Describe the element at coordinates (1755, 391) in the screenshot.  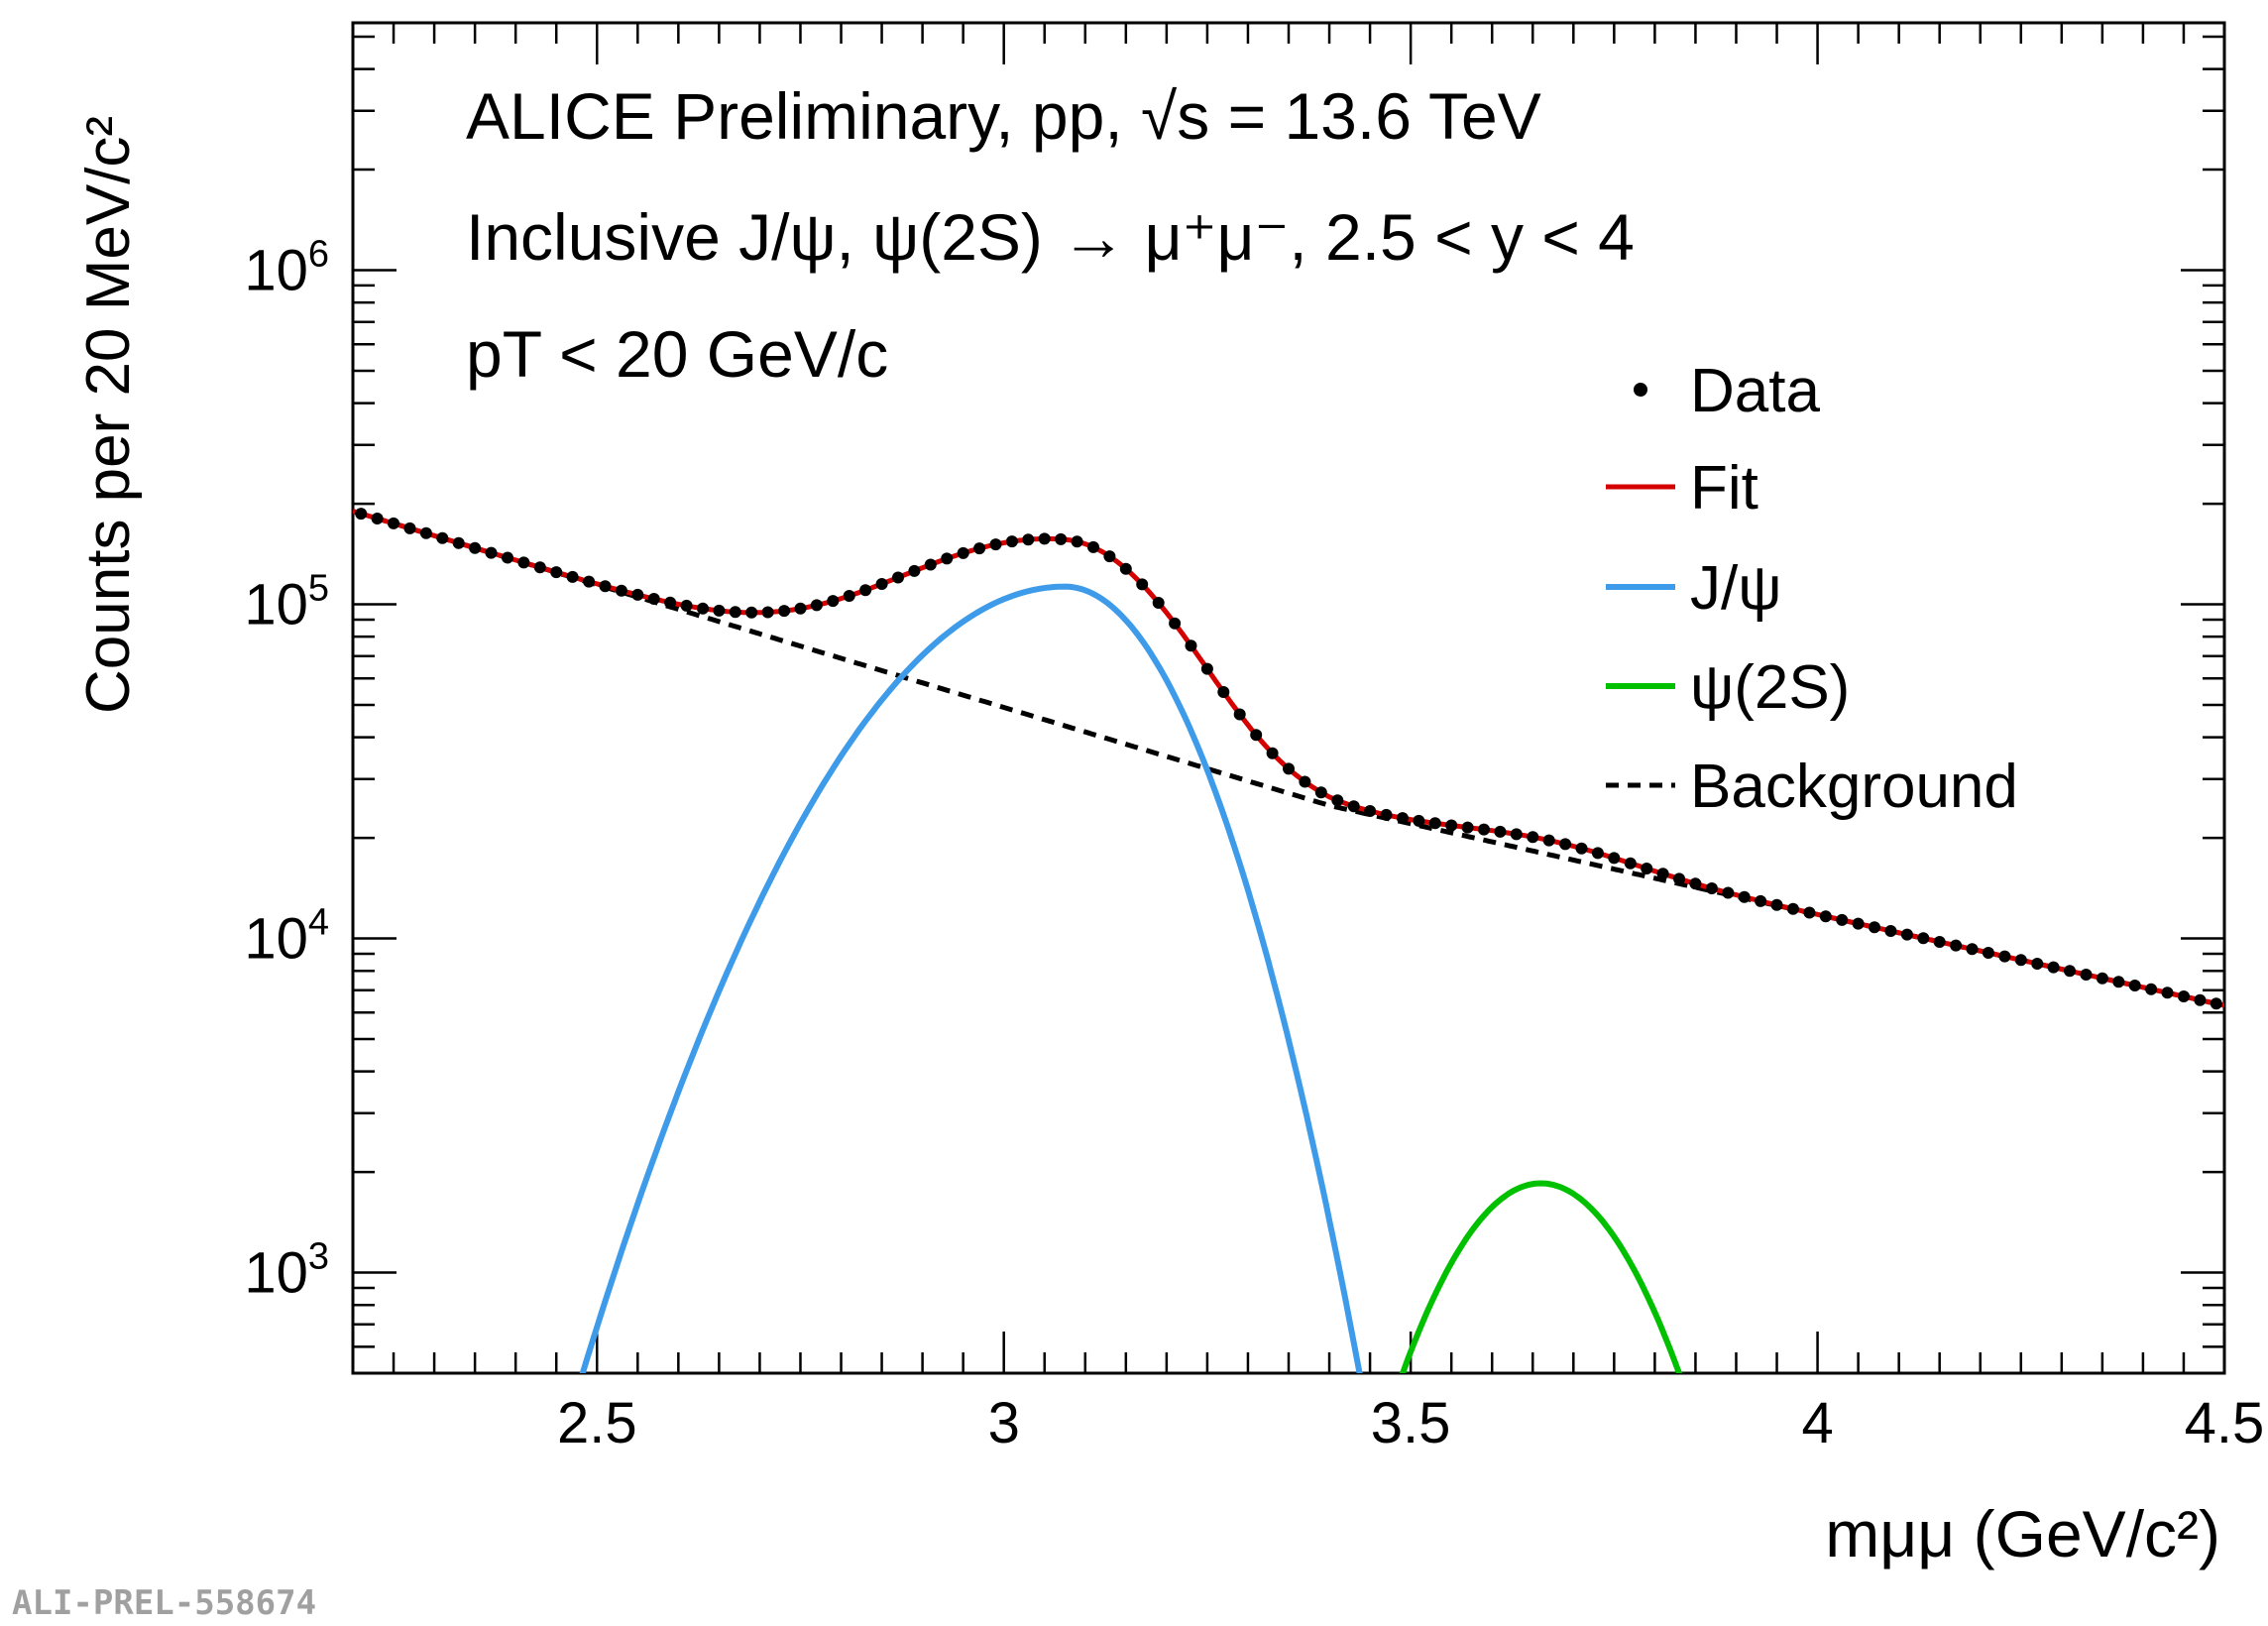
I see `legend-label-data: Data` at that location.